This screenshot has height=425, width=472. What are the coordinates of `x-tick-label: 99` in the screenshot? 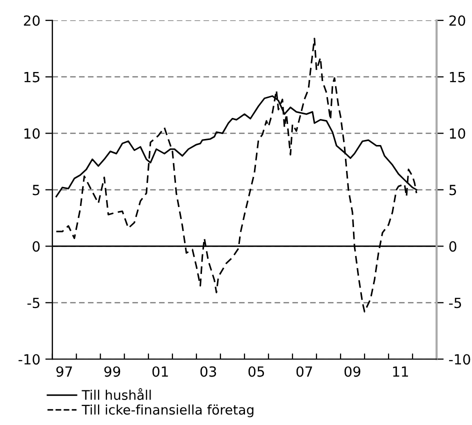 It's located at (112, 371).